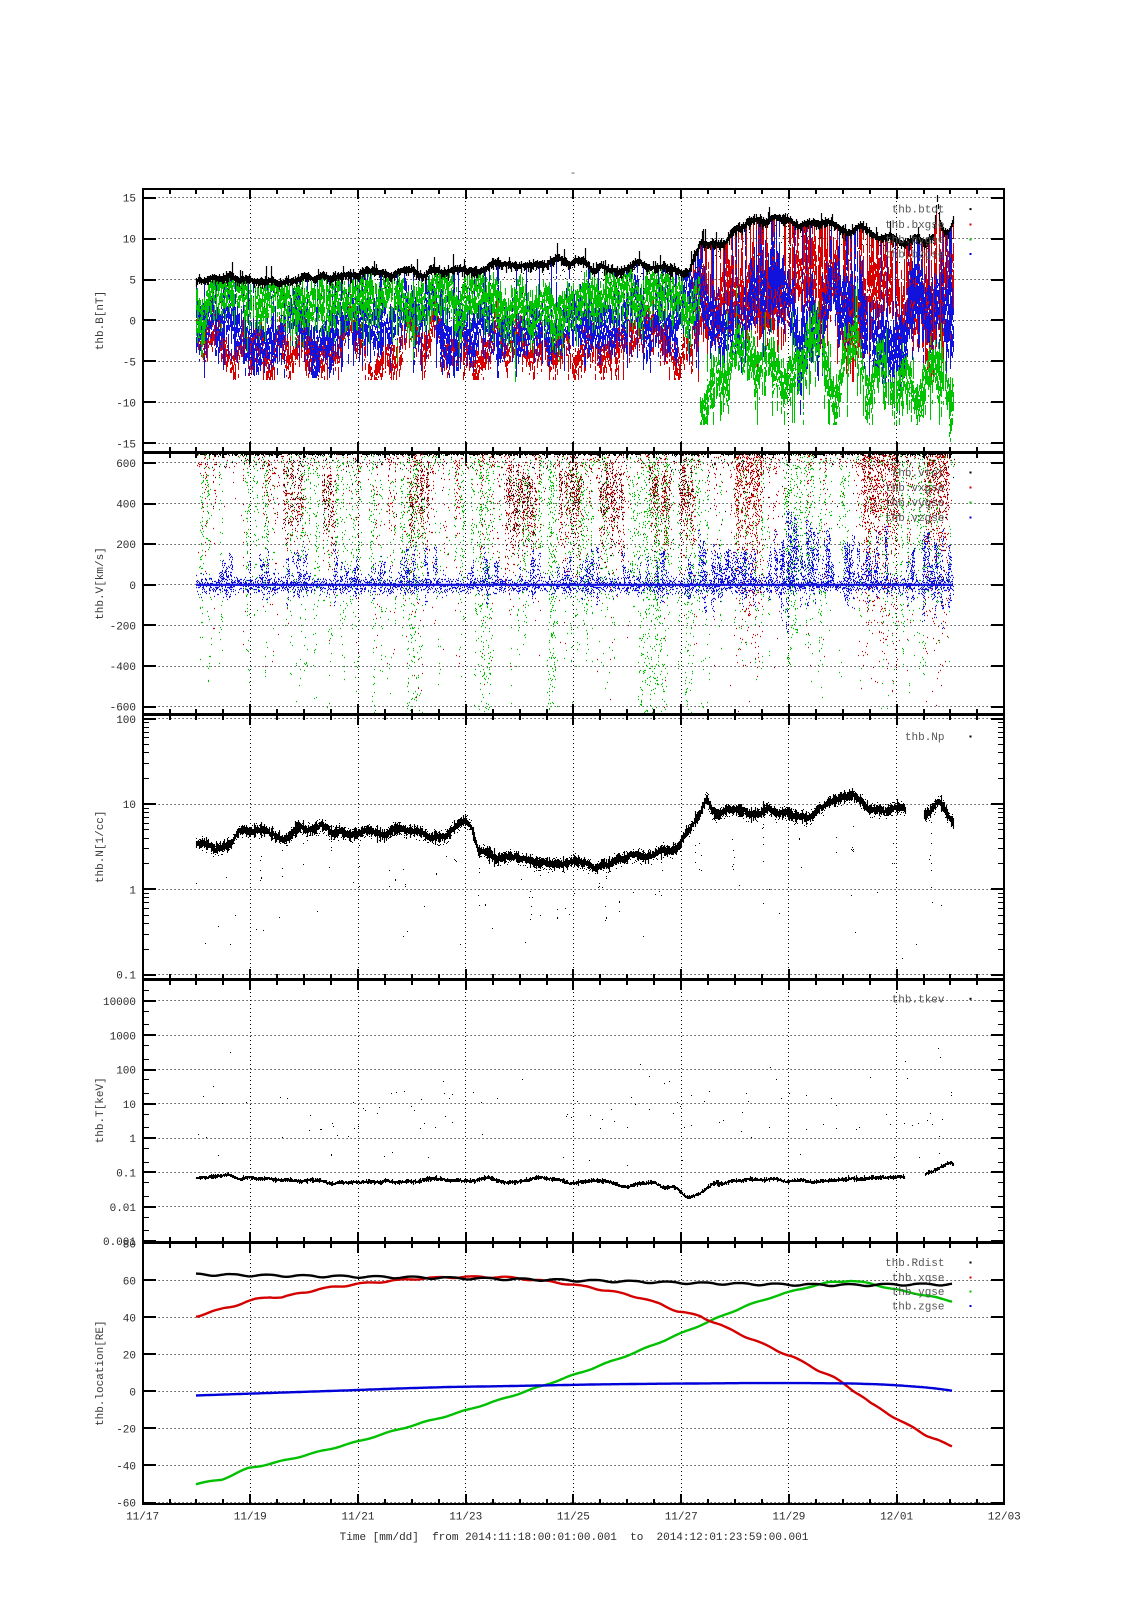 The image size is (1131, 1600). What do you see at coordinates (126, 1430) in the screenshot?
I see `svg-text: -20` at bounding box center [126, 1430].